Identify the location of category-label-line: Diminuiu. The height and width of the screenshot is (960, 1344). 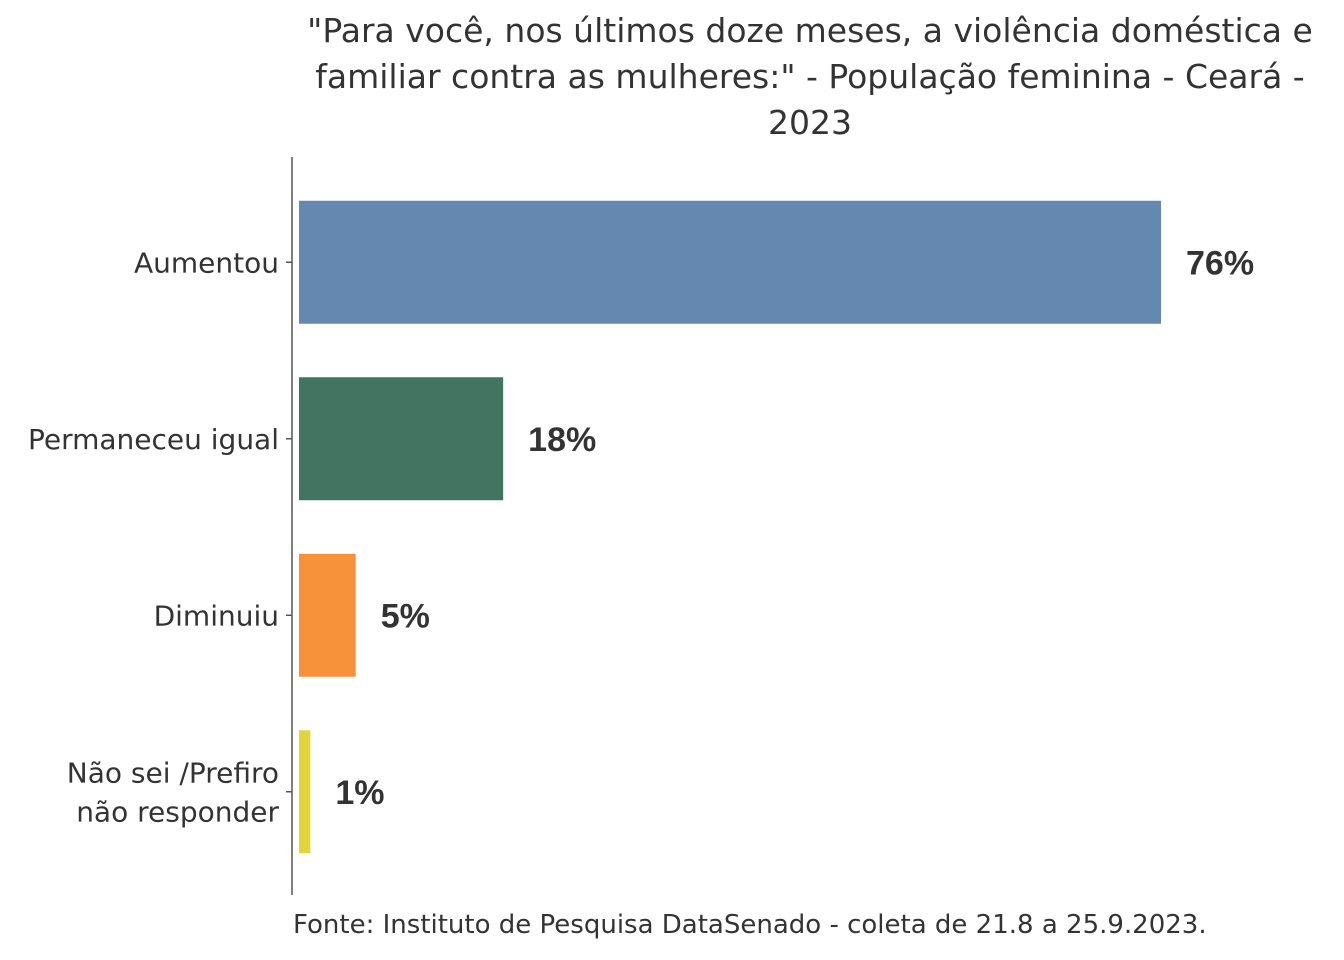
(216, 615).